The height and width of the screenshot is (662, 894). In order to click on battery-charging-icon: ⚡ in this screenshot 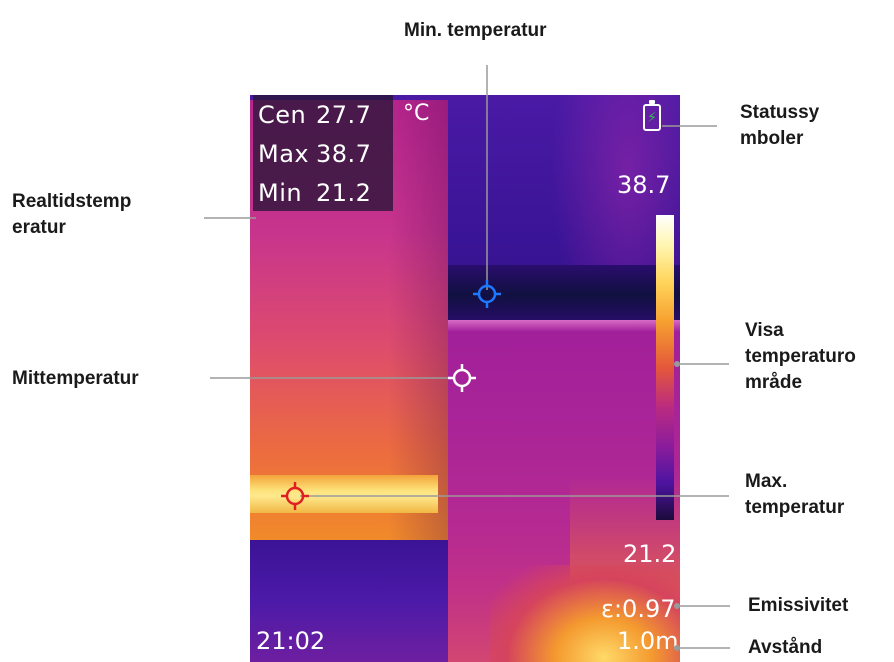, I will do `click(652, 115)`.